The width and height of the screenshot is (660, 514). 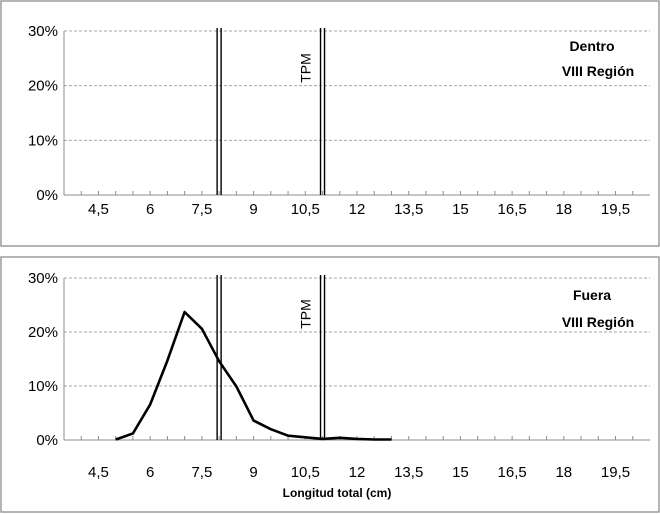 I want to click on annotation-line: Fuera, so click(x=592, y=295).